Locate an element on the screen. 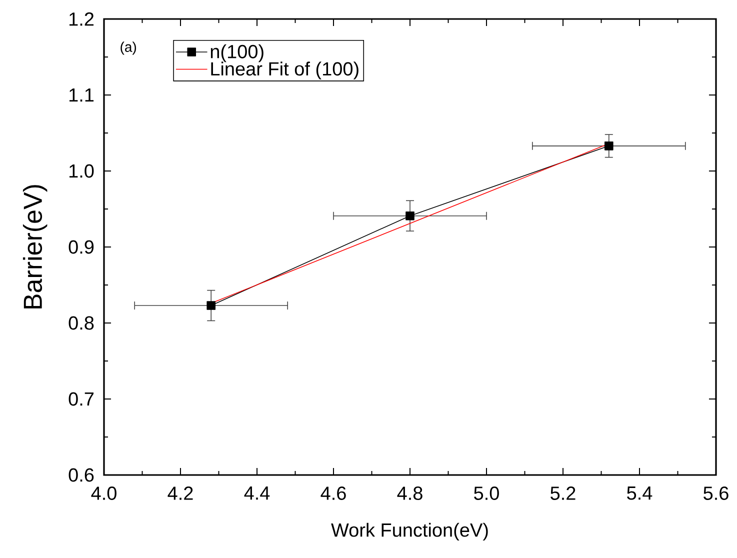 The height and width of the screenshot is (558, 737). x-tick-label: 5.6 is located at coordinates (716, 493).